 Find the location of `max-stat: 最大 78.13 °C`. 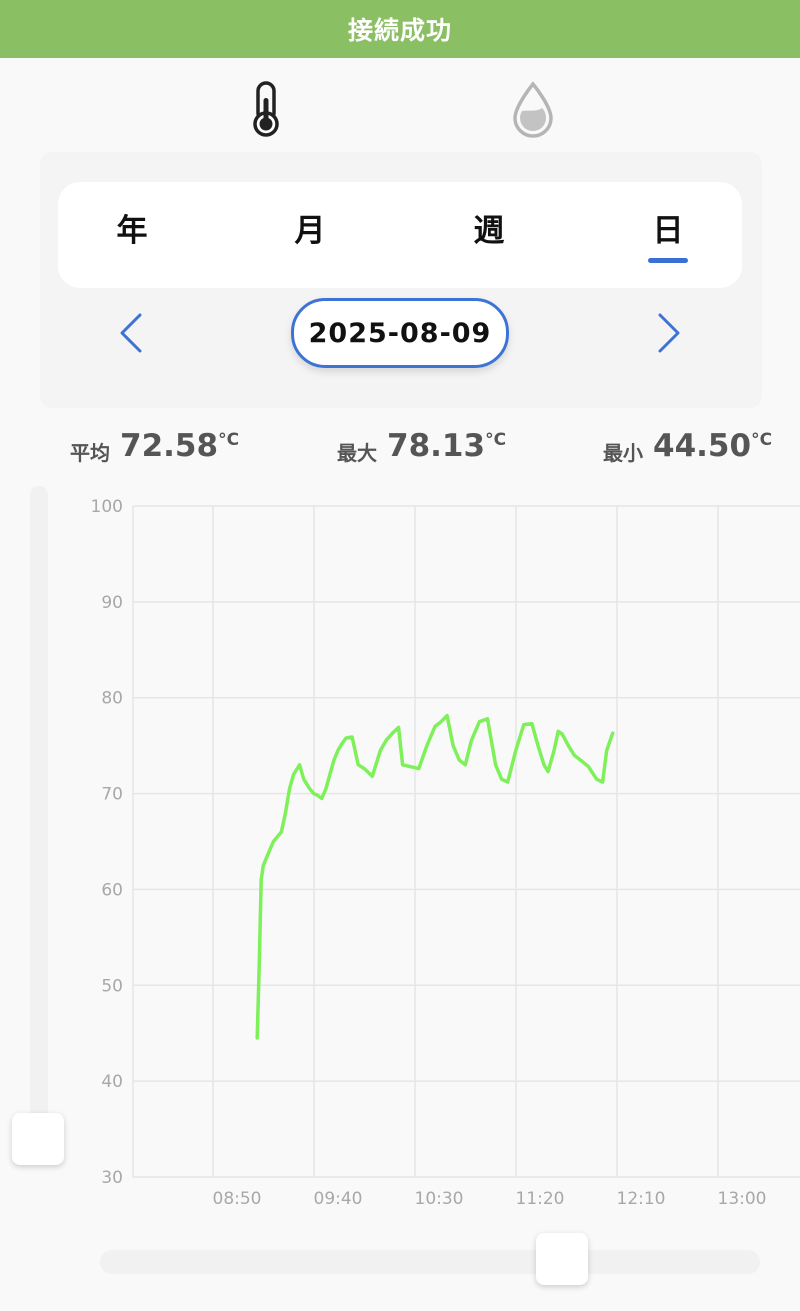

max-stat: 最大 78.13 °C is located at coordinates (421, 447).